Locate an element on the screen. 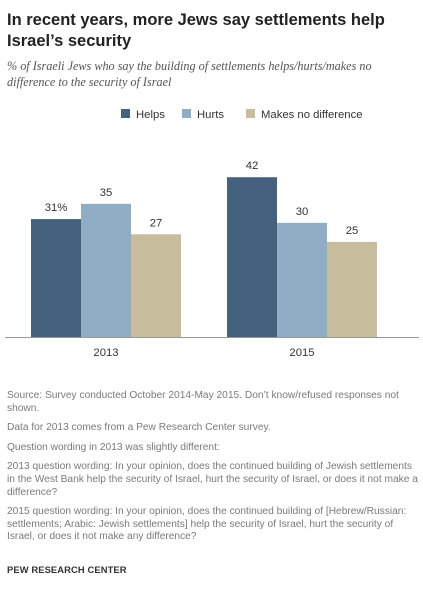  bar-2013-hurts is located at coordinates (106, 270).